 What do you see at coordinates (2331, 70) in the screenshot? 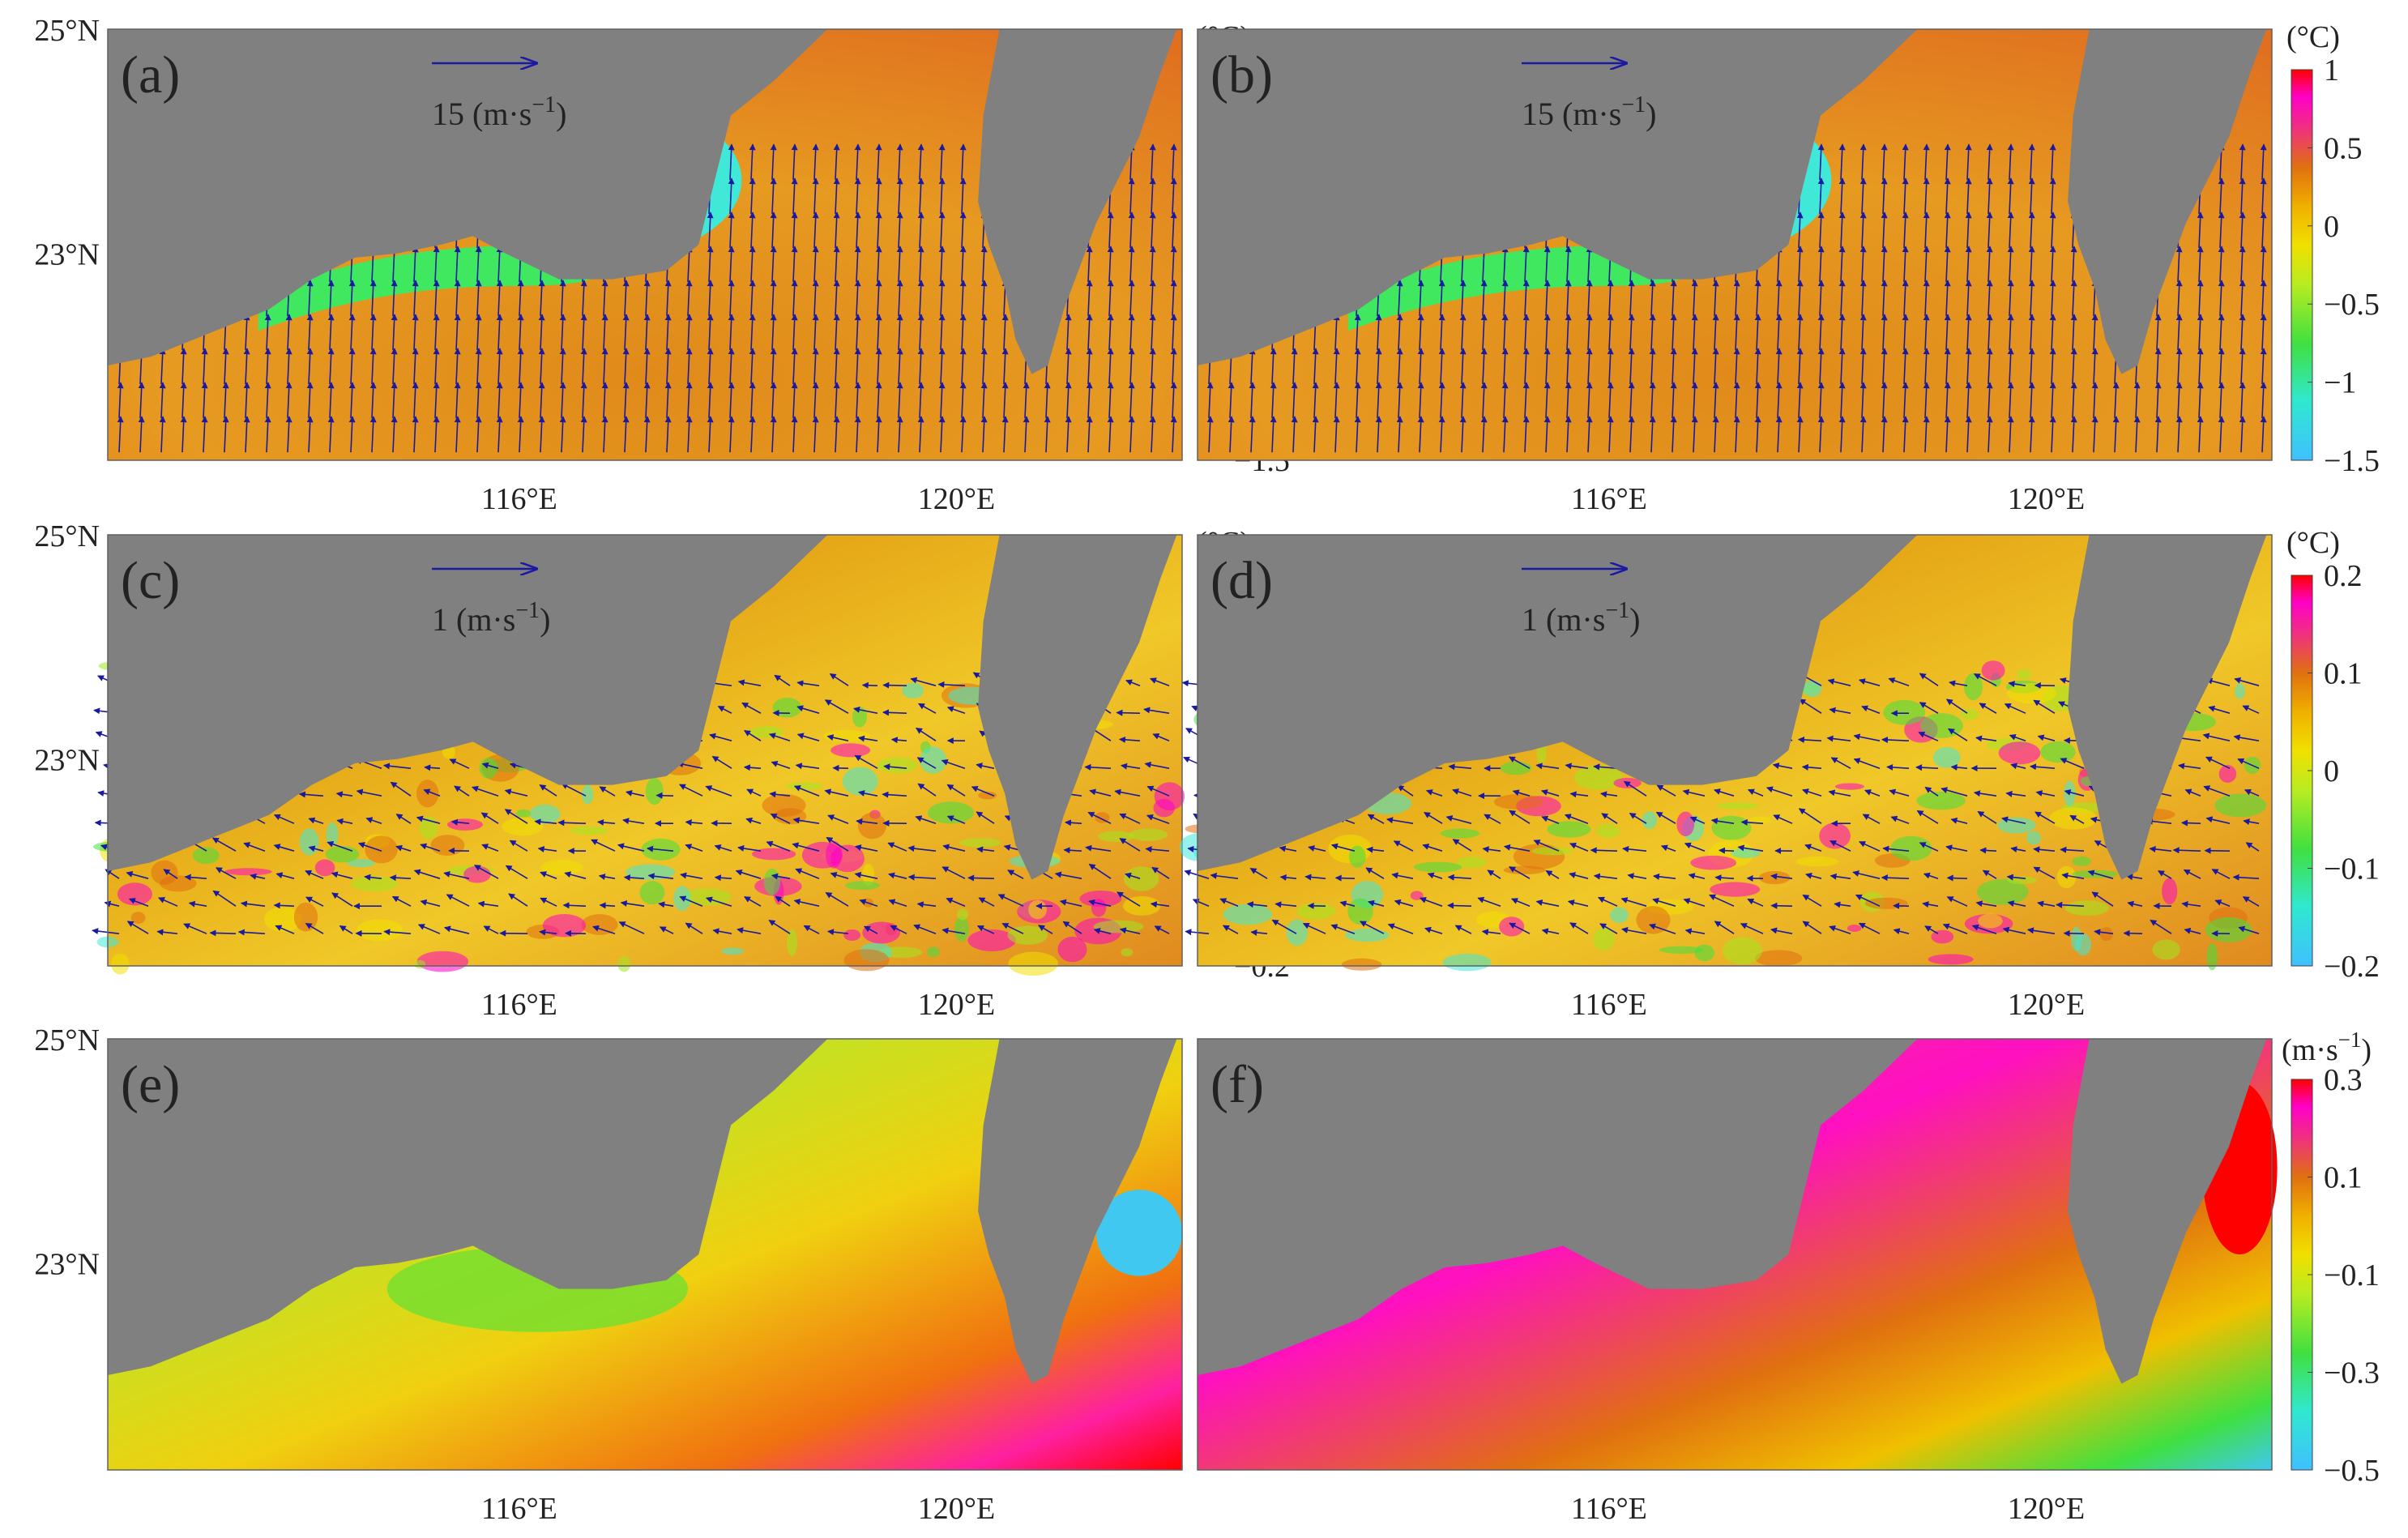
I see `colorbar-tick-label: 1` at bounding box center [2331, 70].